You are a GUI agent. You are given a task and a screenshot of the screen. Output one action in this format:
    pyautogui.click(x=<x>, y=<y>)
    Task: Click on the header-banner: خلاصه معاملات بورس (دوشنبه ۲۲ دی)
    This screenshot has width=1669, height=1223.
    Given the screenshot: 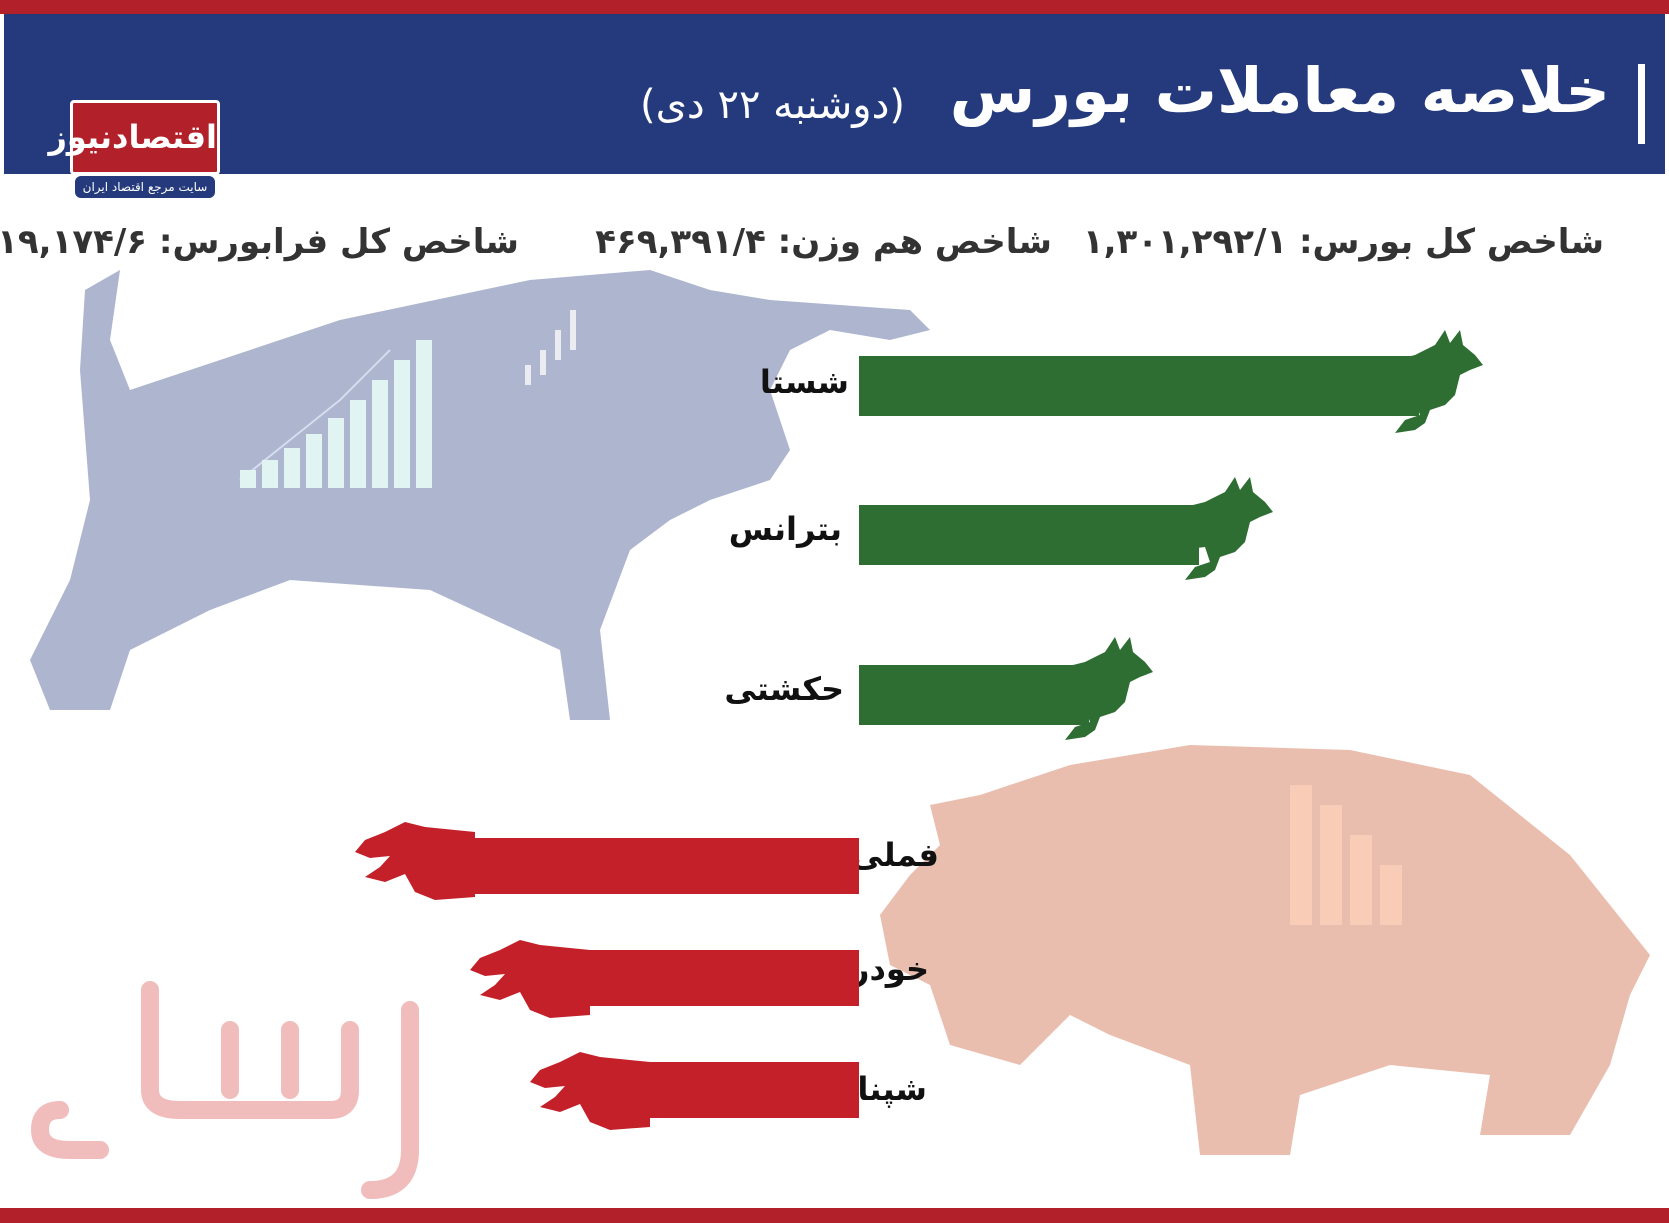 What is the action you would take?
    pyautogui.click(x=834, y=94)
    